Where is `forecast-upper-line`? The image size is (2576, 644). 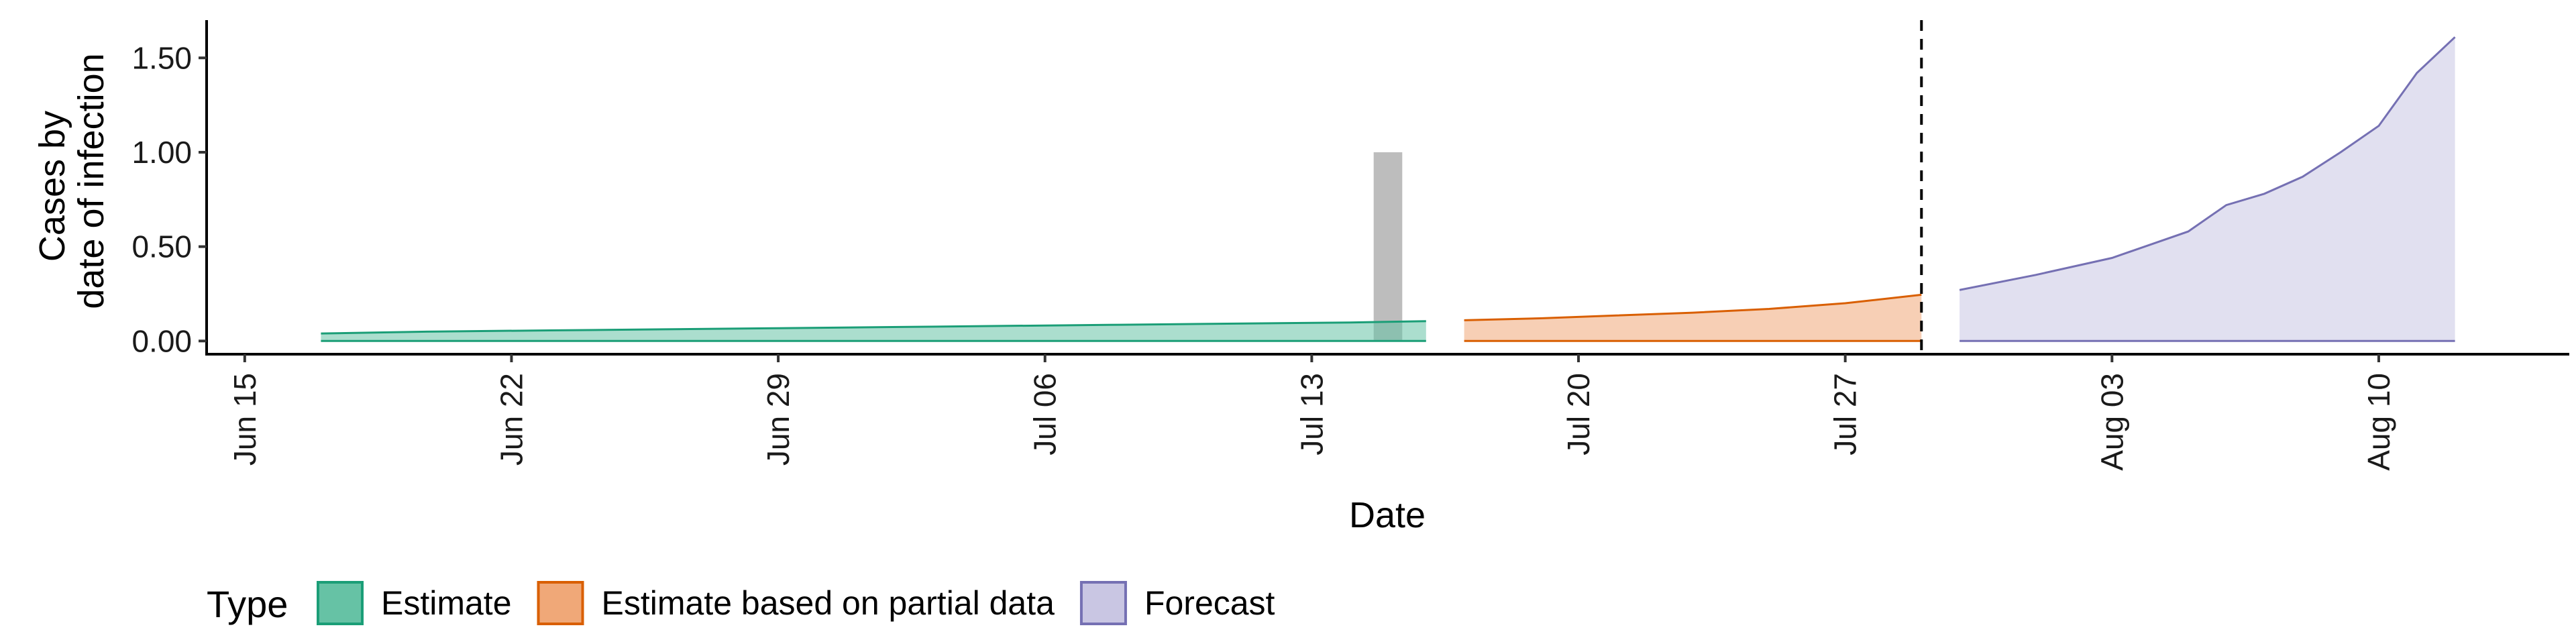
forecast-upper-line is located at coordinates (2207, 163).